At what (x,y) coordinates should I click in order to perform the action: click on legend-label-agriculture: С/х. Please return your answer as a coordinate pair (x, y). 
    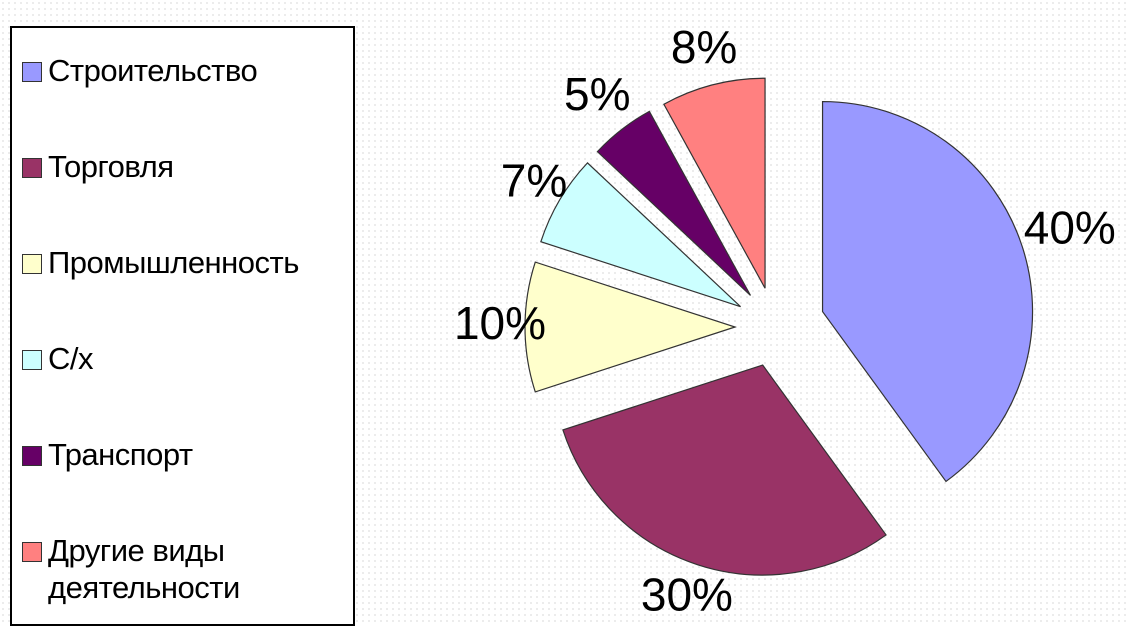
    Looking at the image, I should click on (71, 358).